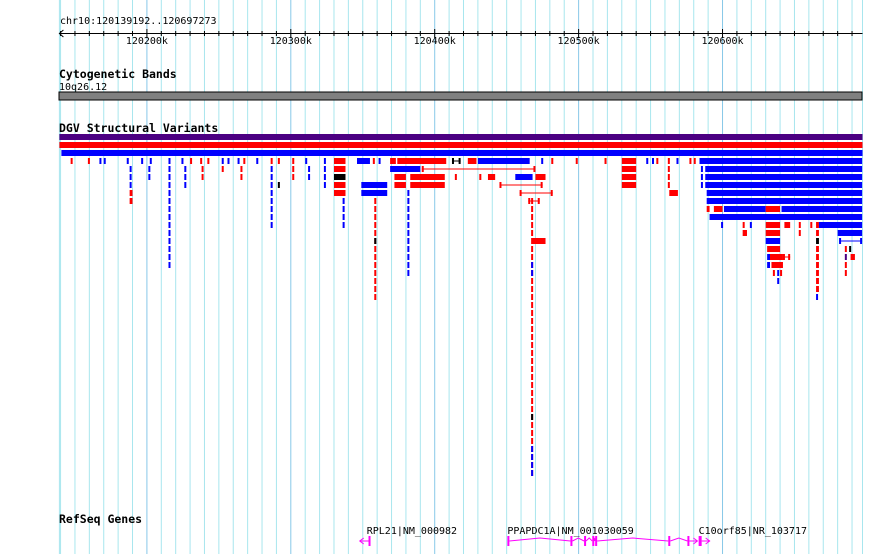  What do you see at coordinates (752, 536) in the screenshot?
I see `refseq-gene: C10orf85|NR_103717` at bounding box center [752, 536].